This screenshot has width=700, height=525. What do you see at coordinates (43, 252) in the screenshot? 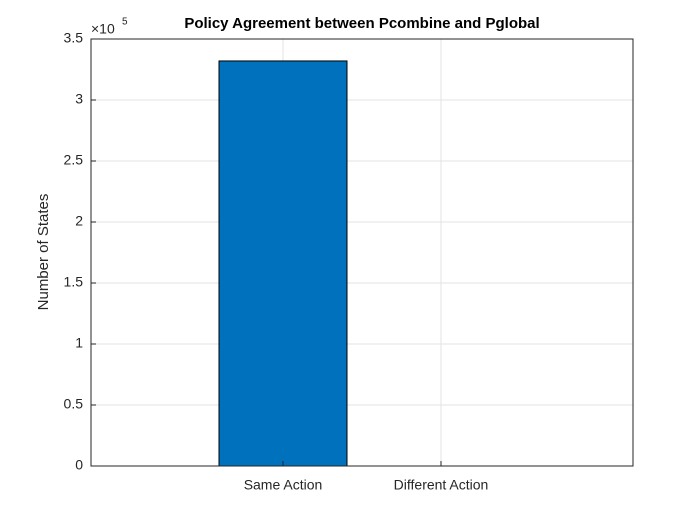
I see `y-axis-label: Number of States` at bounding box center [43, 252].